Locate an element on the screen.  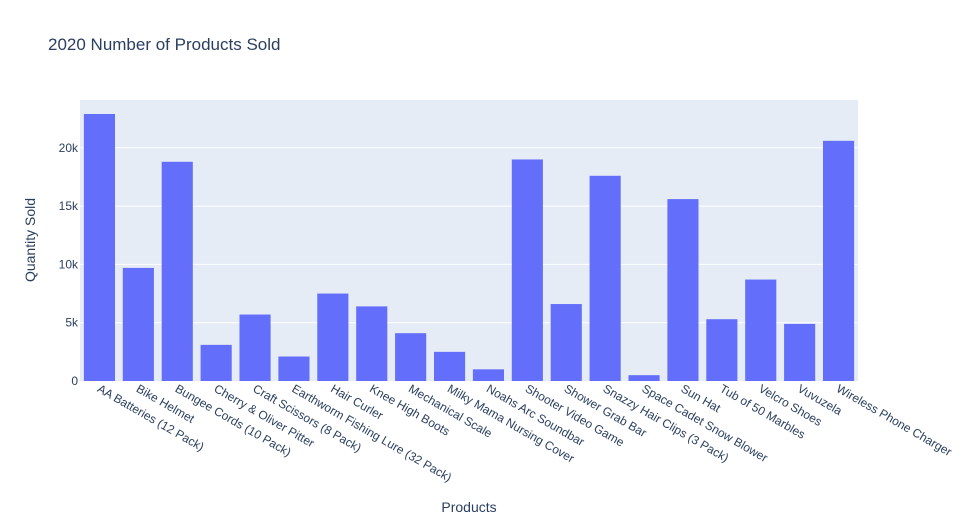
y-tick-label: 20k is located at coordinates (69, 148).